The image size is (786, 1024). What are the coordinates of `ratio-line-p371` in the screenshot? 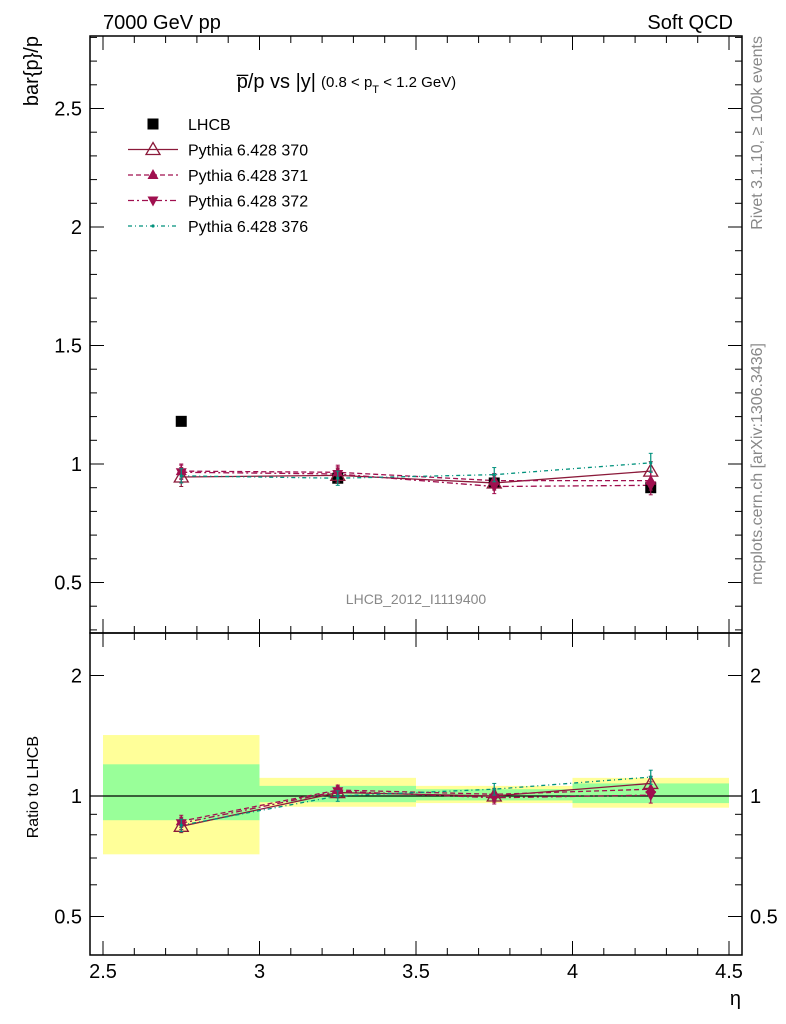 It's located at (416, 805).